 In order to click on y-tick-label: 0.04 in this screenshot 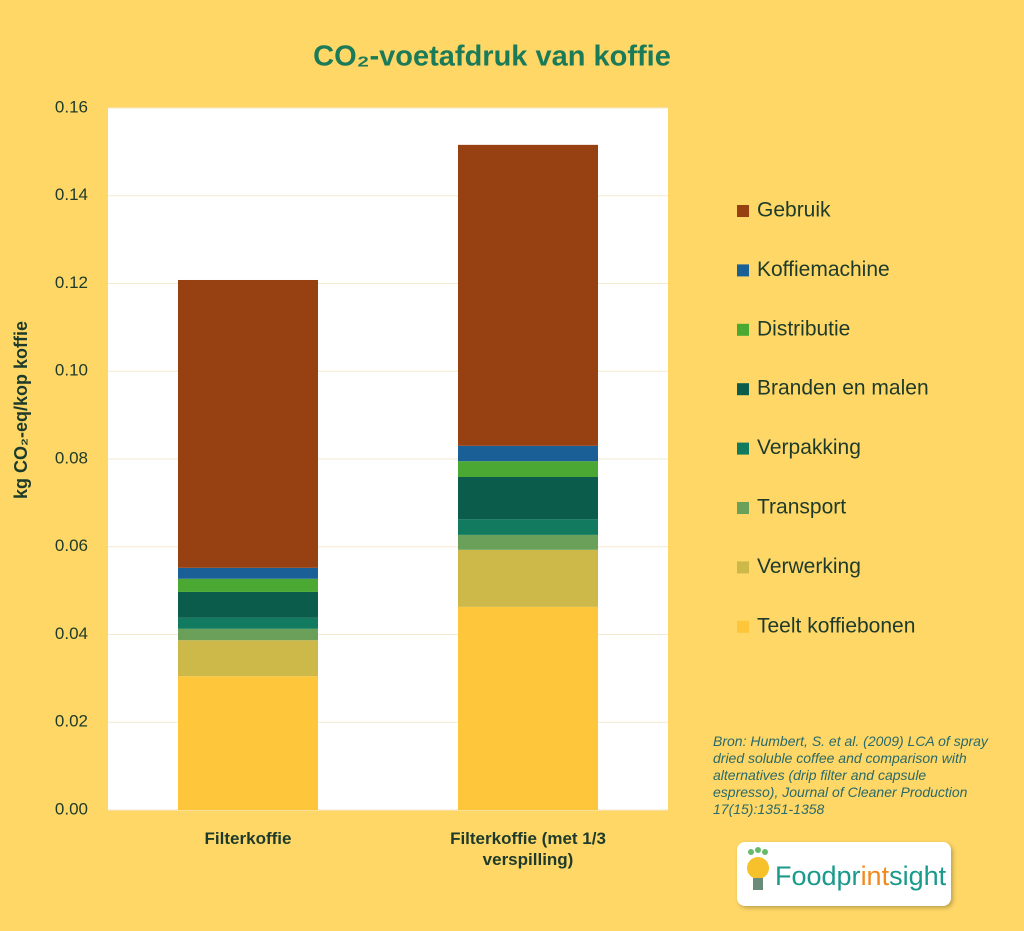, I will do `click(71, 633)`.